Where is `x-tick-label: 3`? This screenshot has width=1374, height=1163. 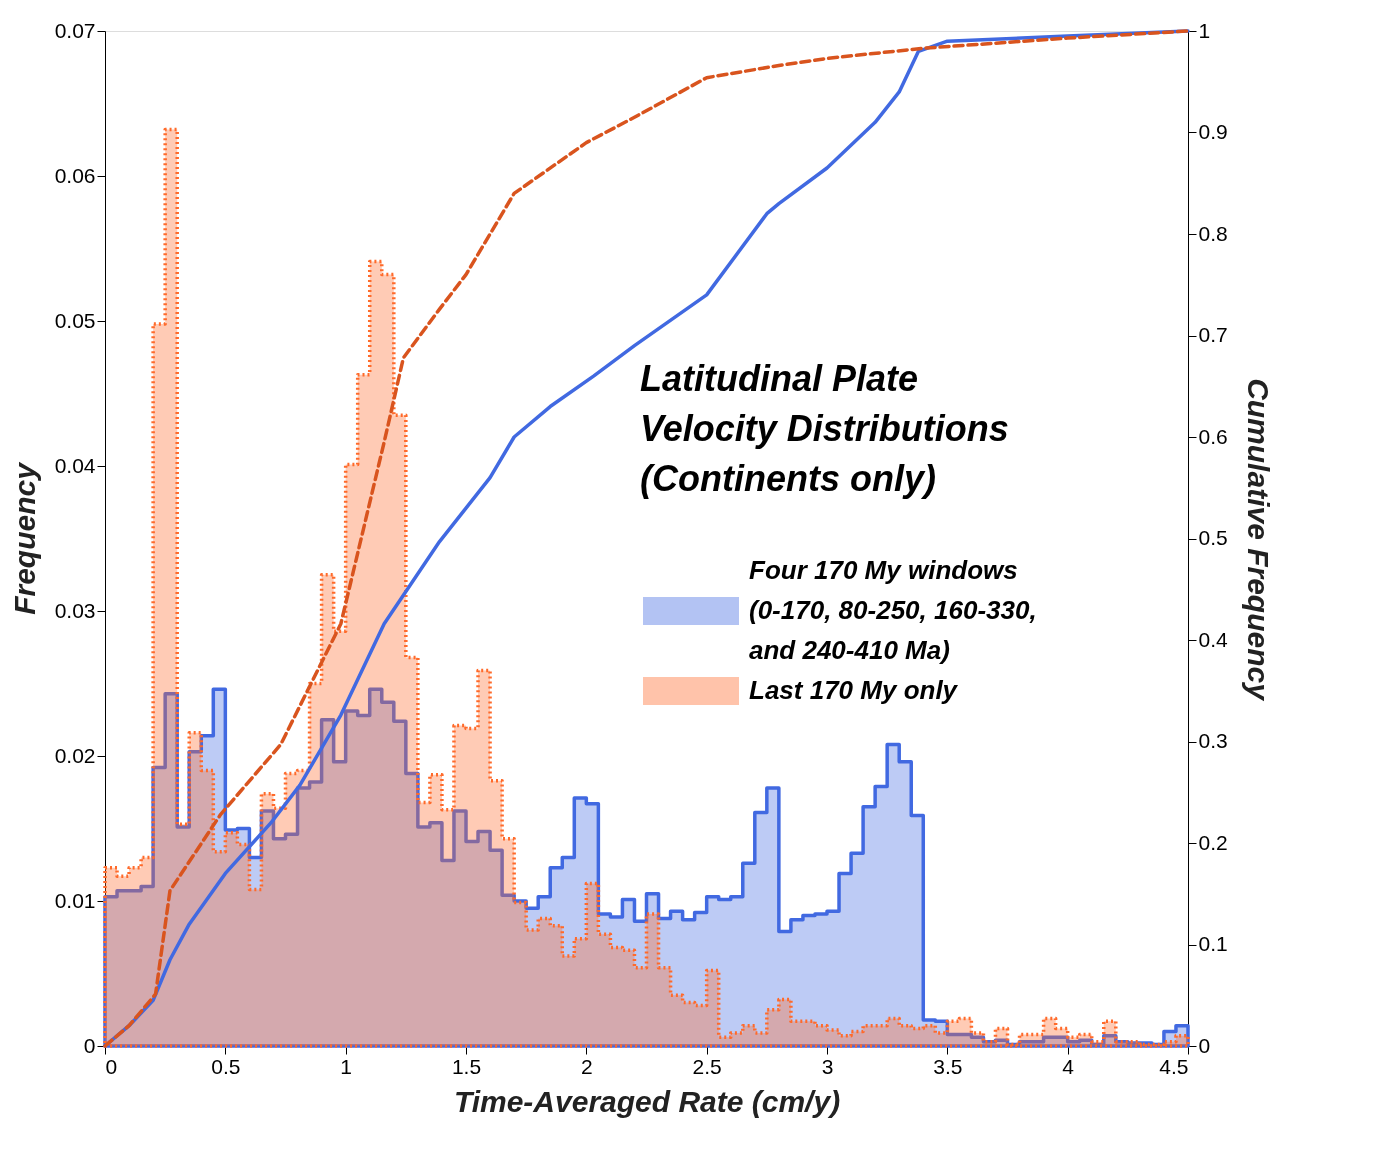
x-tick-label: 3 is located at coordinates (827, 1066).